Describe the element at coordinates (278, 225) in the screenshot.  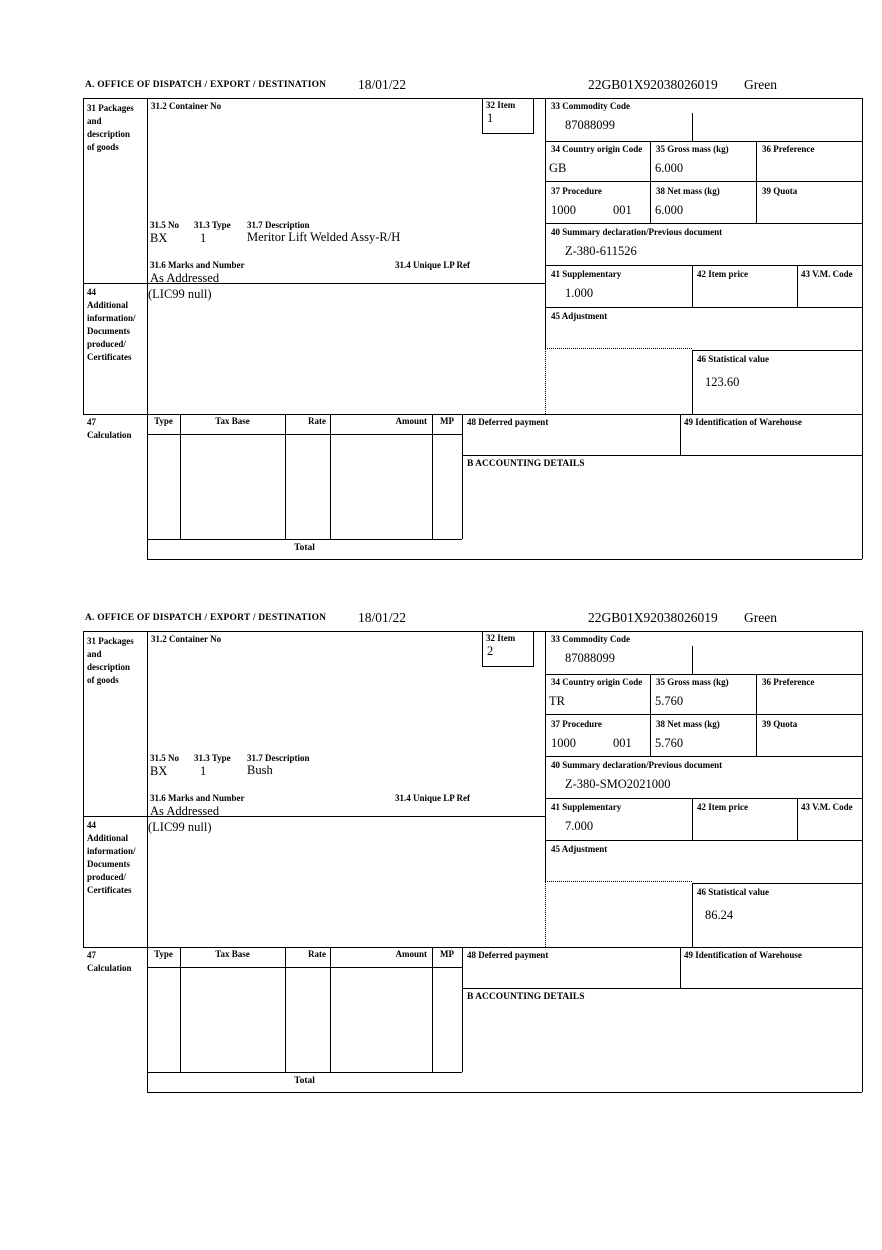
I see `box-31-7-label: 31.7 Description` at that location.